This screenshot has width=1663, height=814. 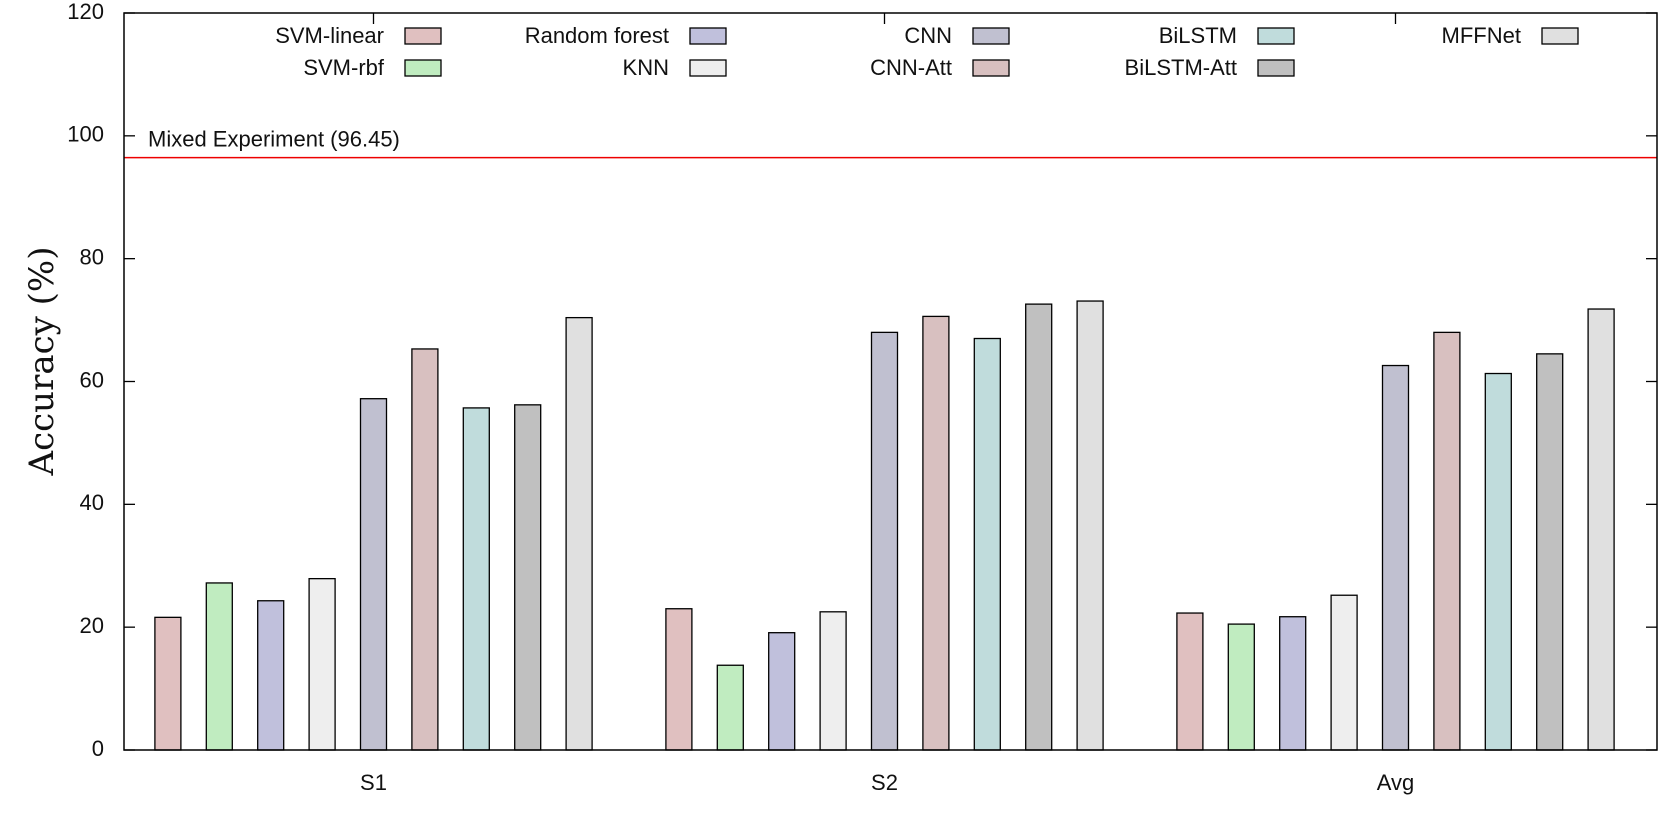 What do you see at coordinates (85, 12) in the screenshot?
I see `y-tick-label: 120` at bounding box center [85, 12].